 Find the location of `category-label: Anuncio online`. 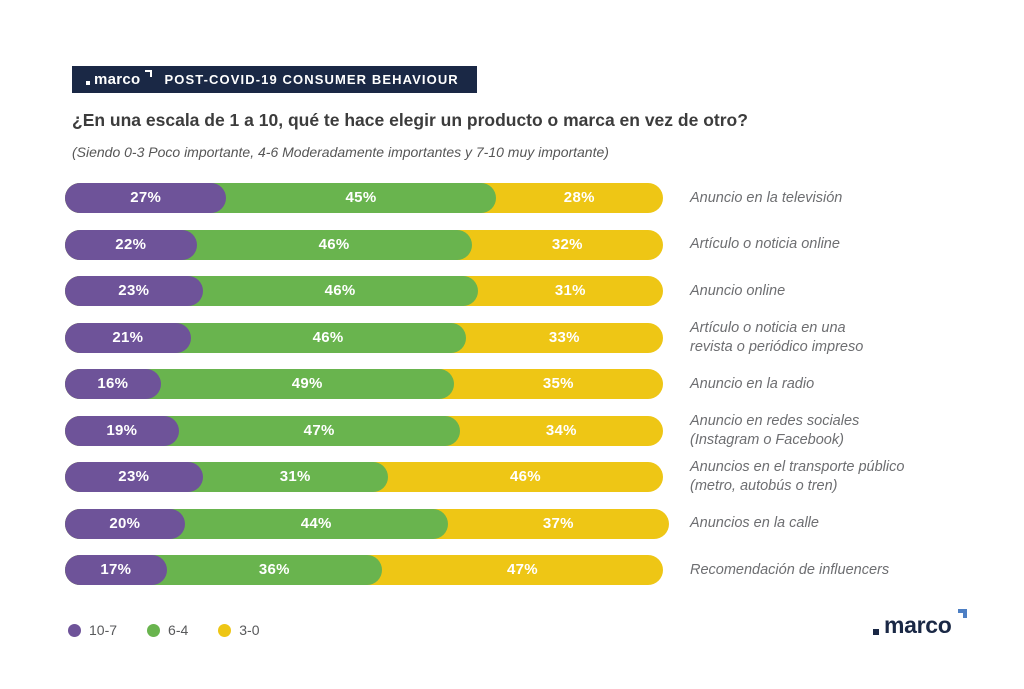

category-label: Anuncio online is located at coordinates (738, 290).